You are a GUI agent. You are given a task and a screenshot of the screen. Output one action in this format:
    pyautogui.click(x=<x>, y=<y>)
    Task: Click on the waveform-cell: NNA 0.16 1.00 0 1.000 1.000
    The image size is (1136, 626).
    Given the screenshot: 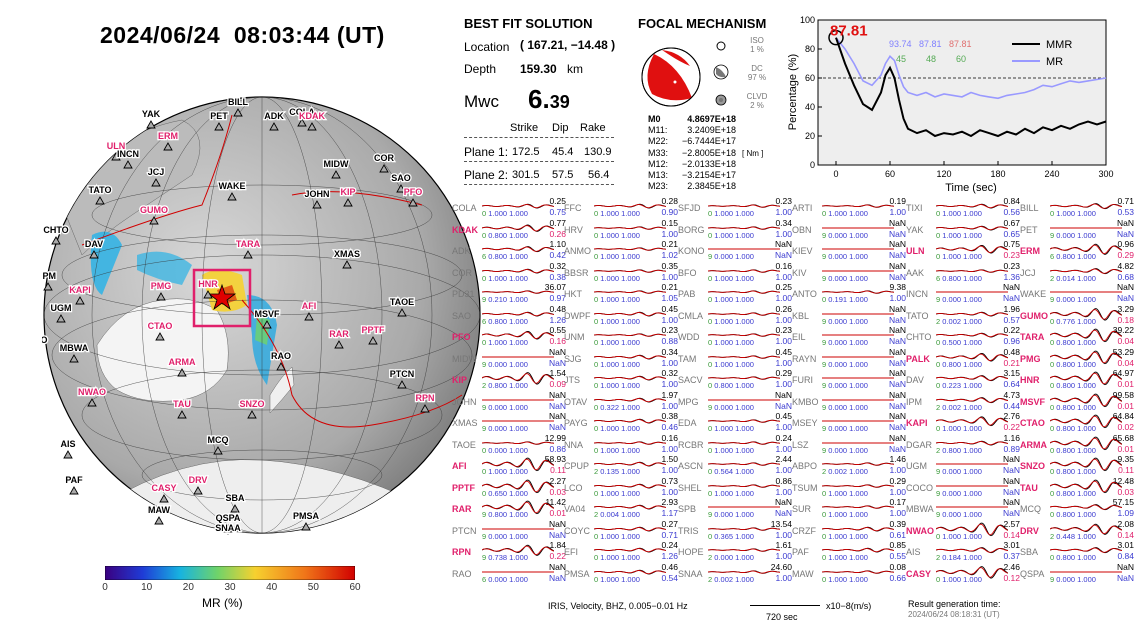 What is the action you would take?
    pyautogui.click(x=621, y=444)
    